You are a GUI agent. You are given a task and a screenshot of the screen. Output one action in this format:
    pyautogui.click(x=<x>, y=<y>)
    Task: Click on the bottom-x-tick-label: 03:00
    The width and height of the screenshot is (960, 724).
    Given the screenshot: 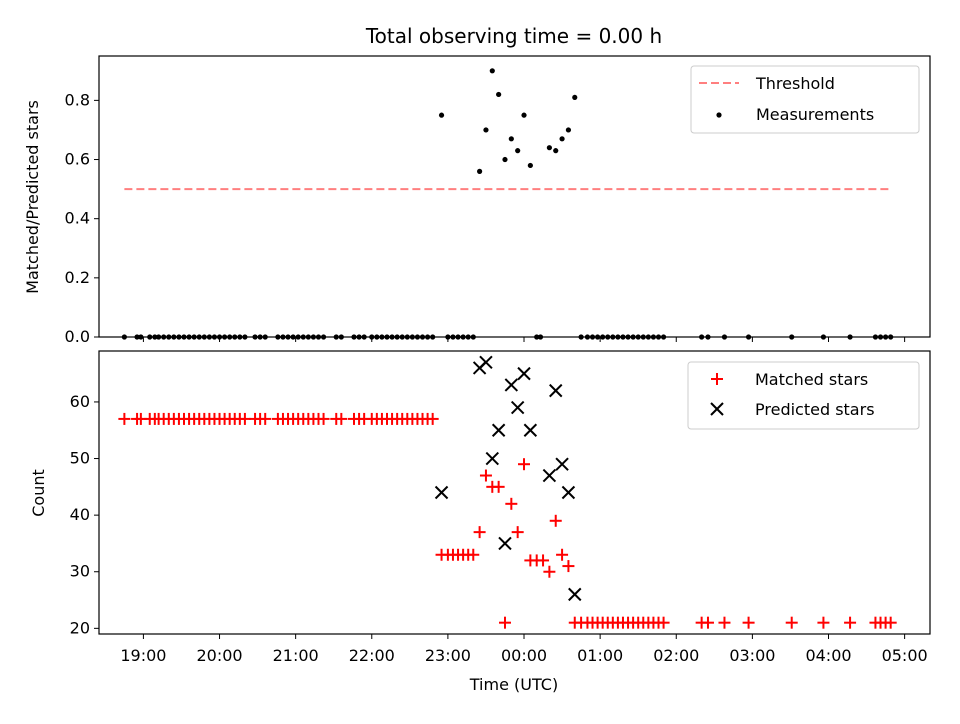 What is the action you would take?
    pyautogui.click(x=752, y=655)
    